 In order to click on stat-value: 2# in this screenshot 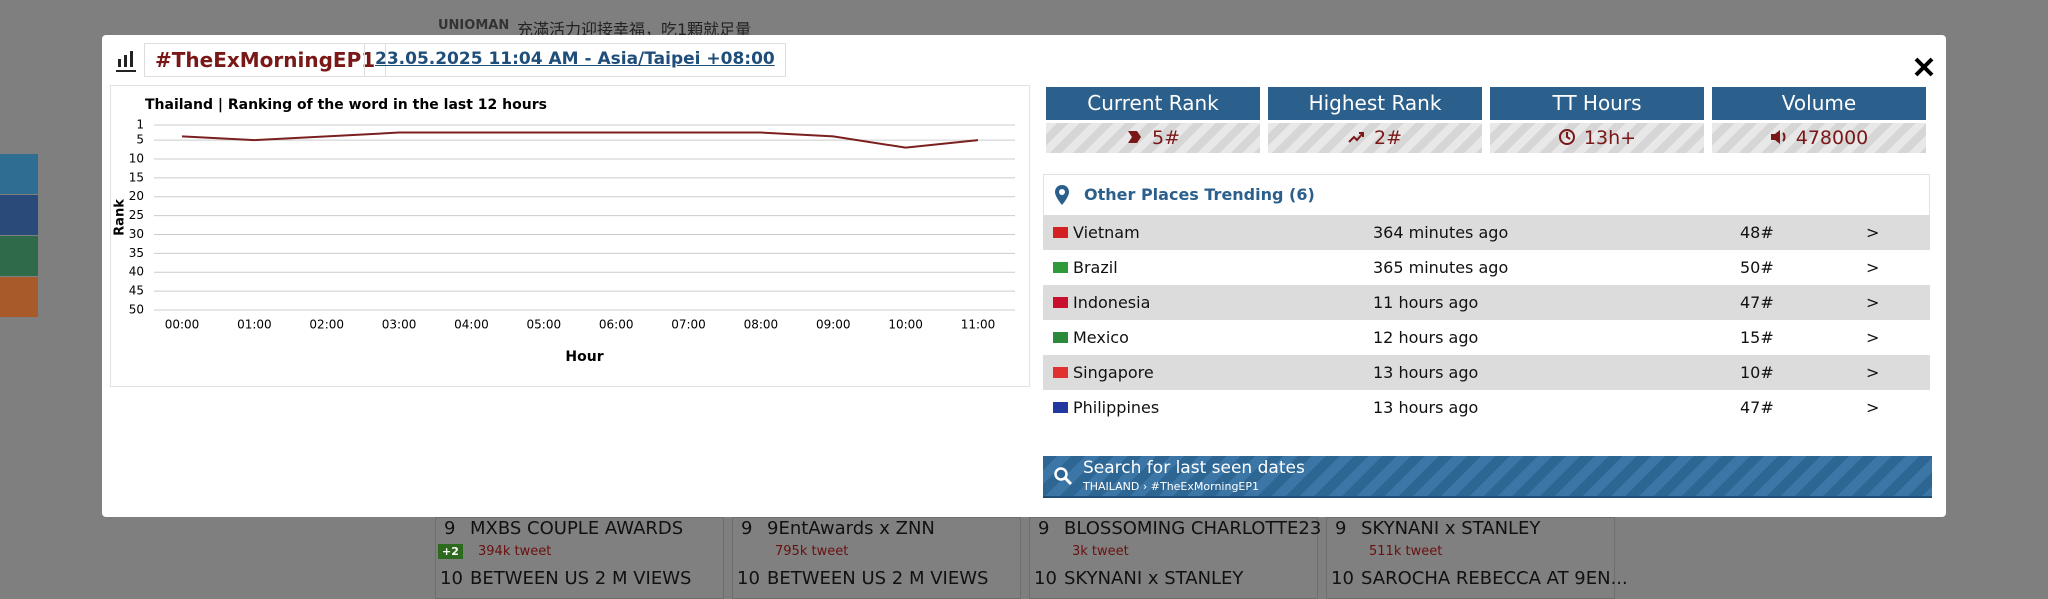, I will do `click(1387, 138)`.